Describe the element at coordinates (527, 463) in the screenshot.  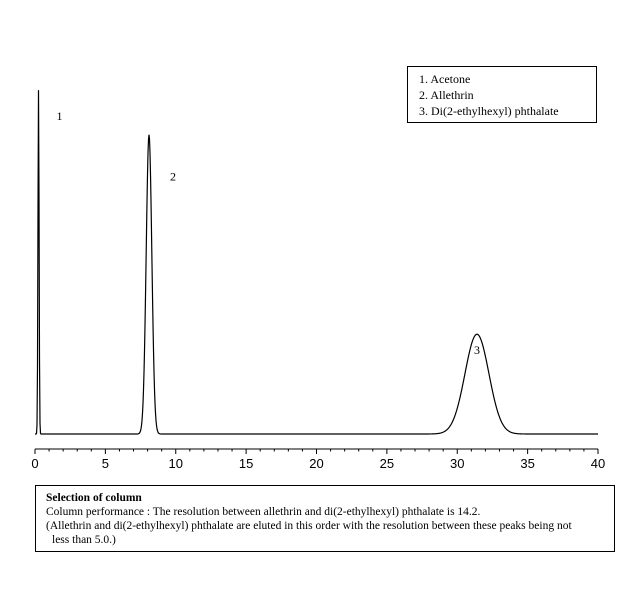
I see `x-tick-label: 35` at that location.